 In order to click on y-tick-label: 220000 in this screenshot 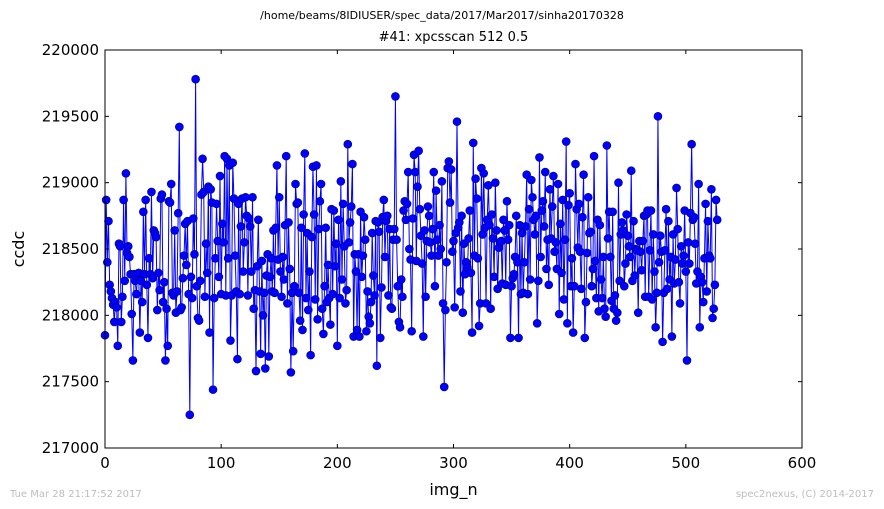, I will do `click(70, 50)`.